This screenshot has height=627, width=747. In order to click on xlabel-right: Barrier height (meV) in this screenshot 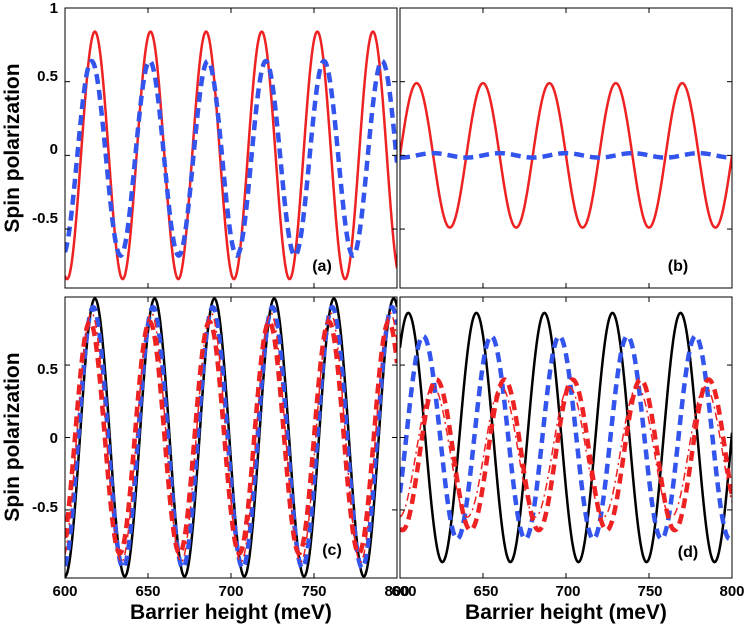, I will do `click(566, 612)`.